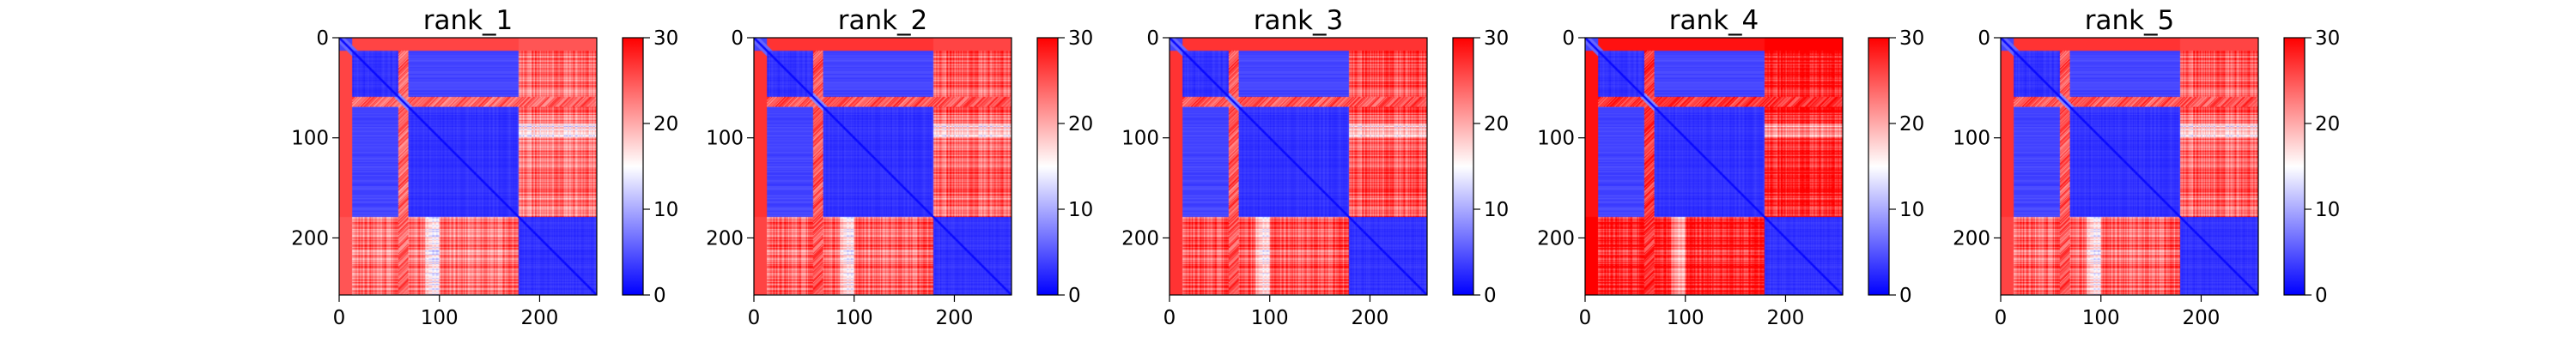 This screenshot has width=2576, height=343. I want to click on heatmap-panel: rank_4 0 100 200 0 100 200 0 10 20 30, so click(1730, 167).